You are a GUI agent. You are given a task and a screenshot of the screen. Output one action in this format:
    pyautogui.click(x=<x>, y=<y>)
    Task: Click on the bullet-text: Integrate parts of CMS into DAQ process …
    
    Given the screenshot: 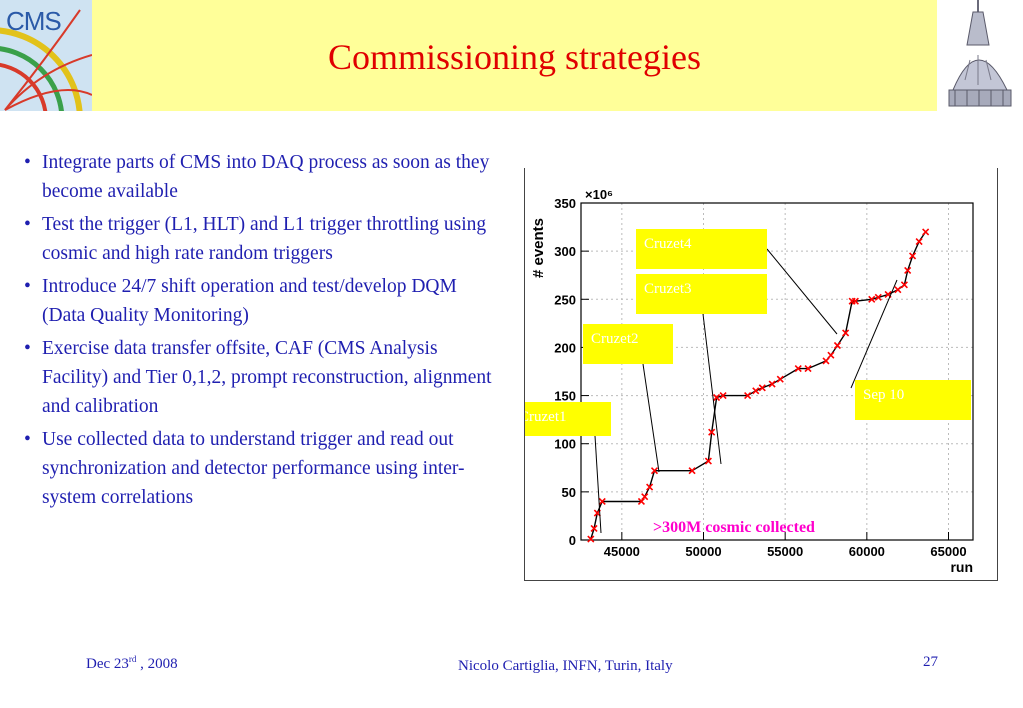 What is the action you would take?
    pyautogui.click(x=266, y=177)
    